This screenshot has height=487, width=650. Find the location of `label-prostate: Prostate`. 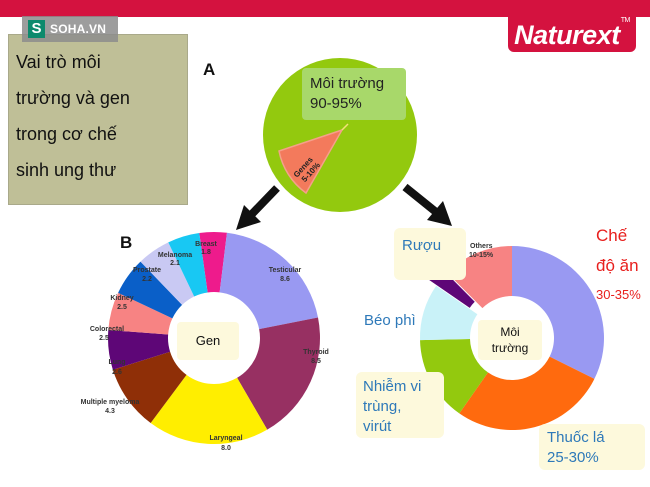

label-prostate: Prostate is located at coordinates (147, 270).